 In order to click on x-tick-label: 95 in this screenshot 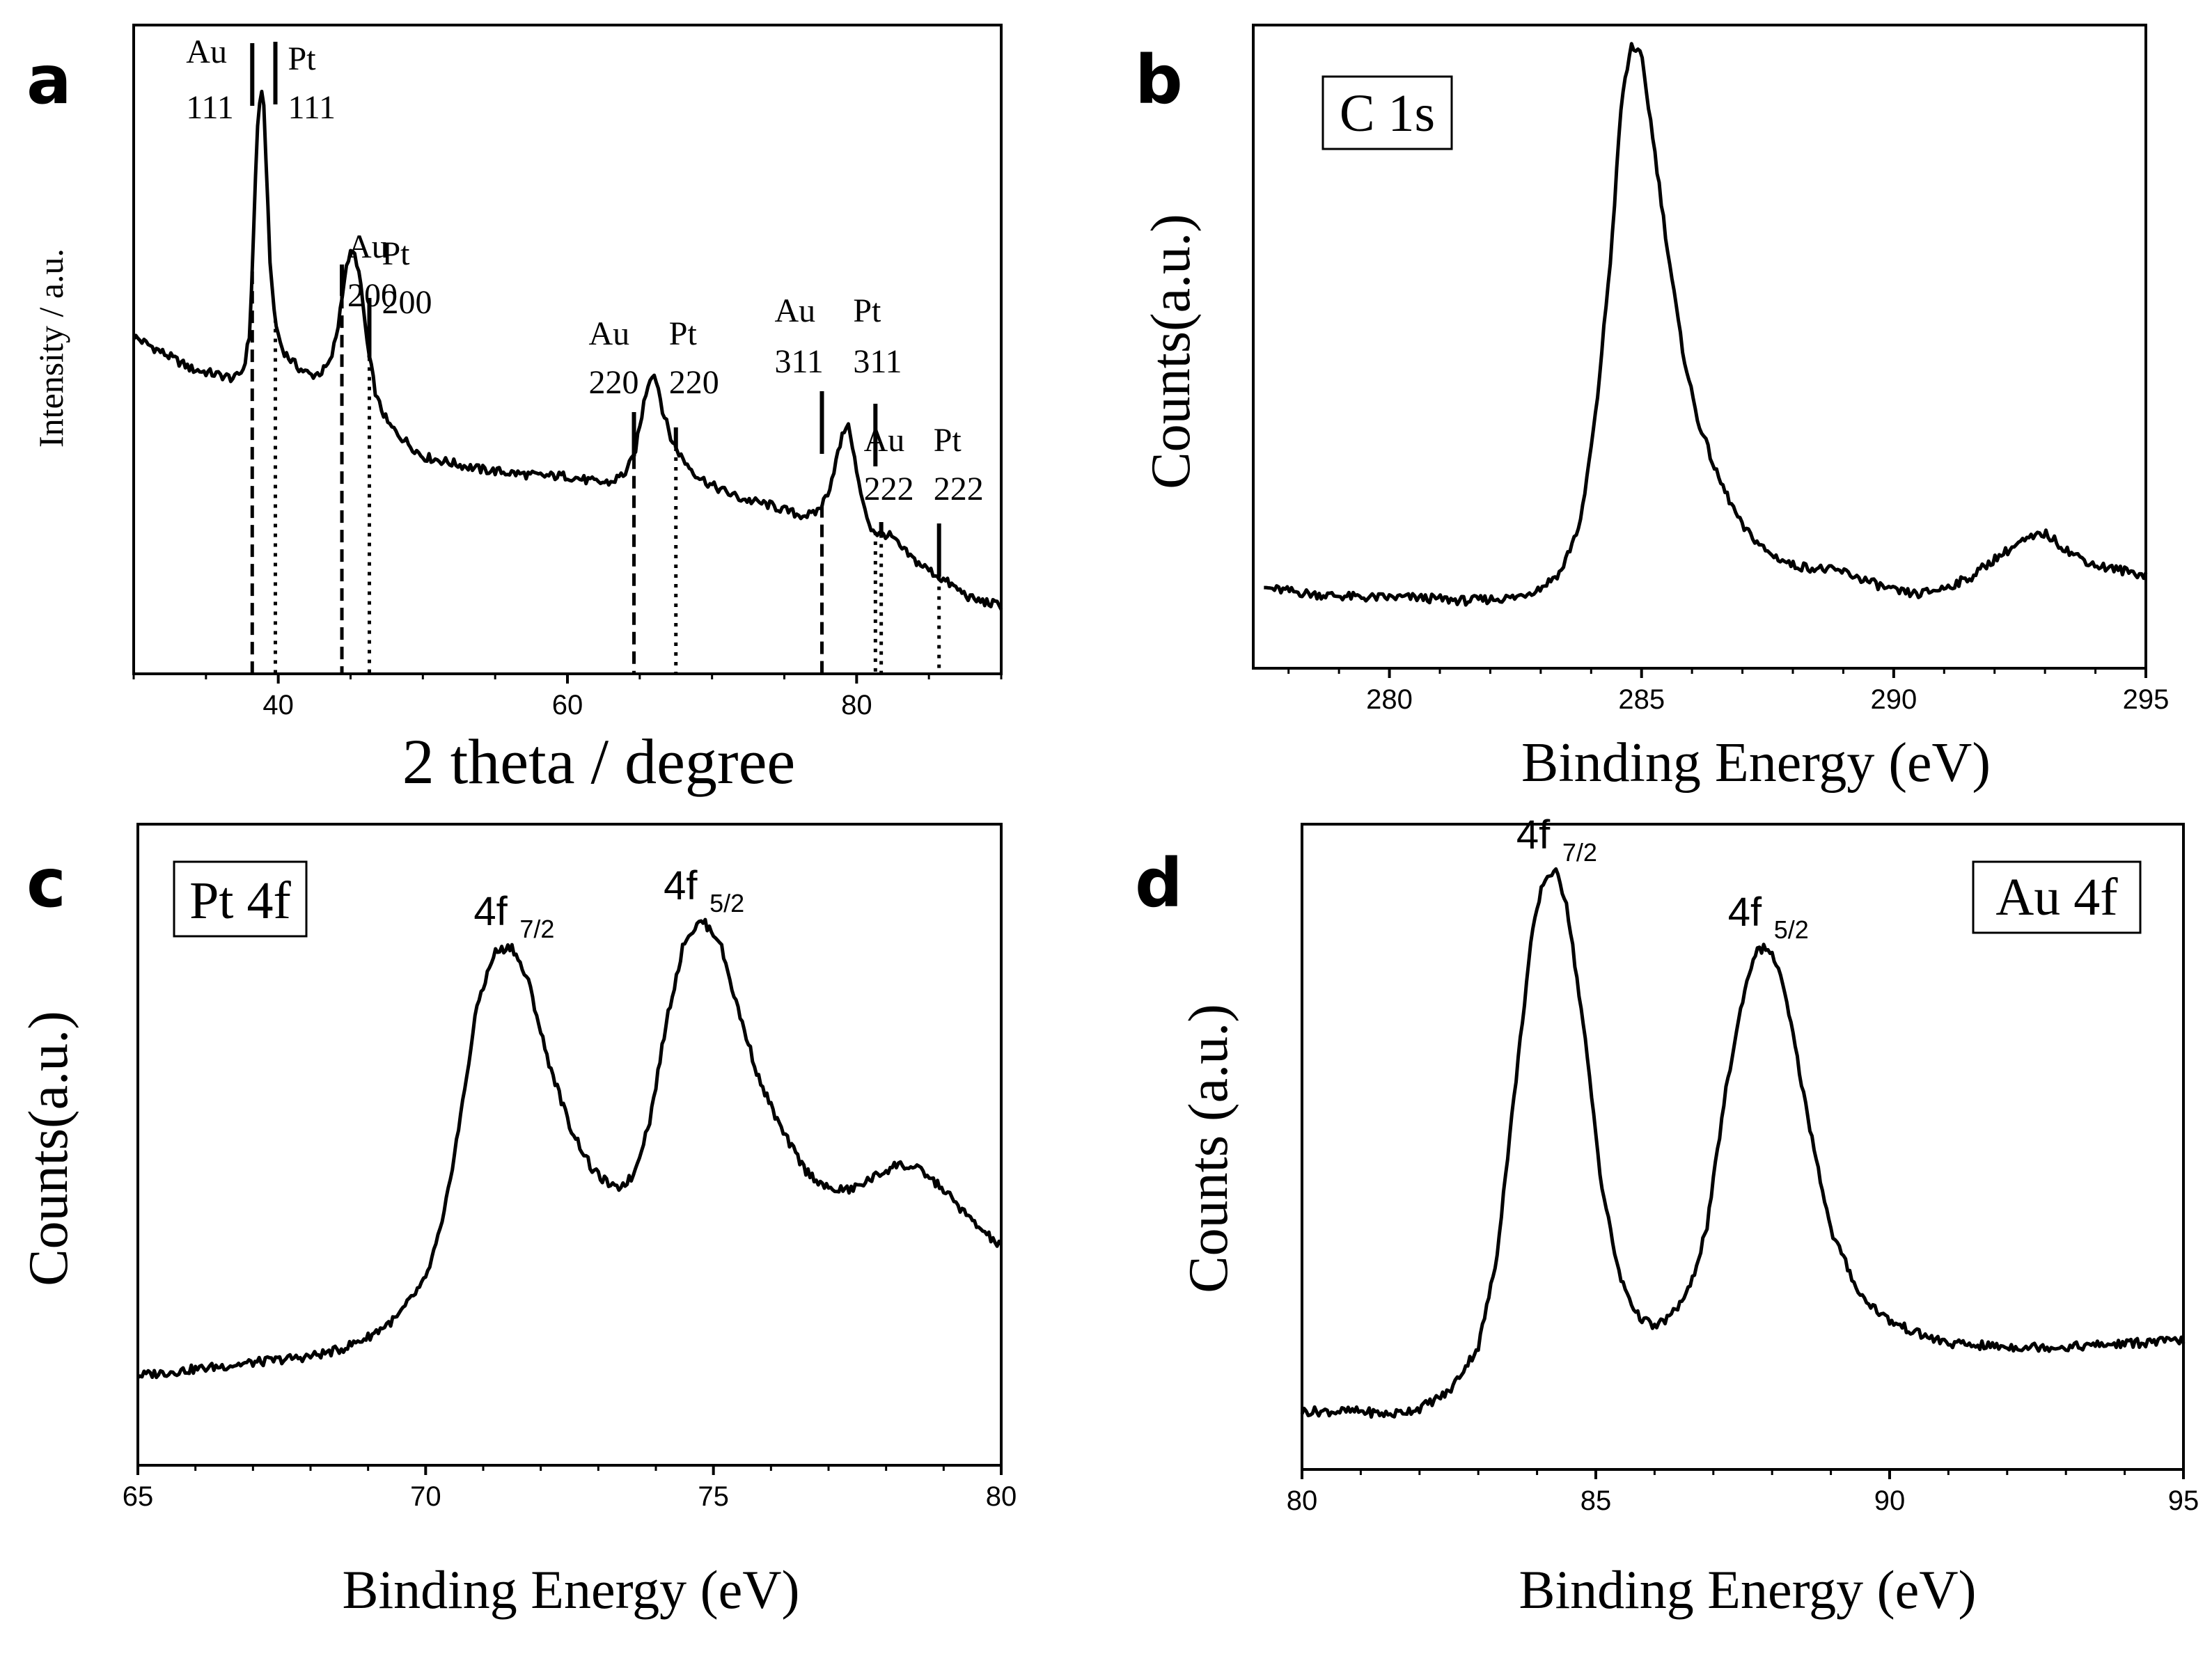, I will do `click(2183, 1500)`.